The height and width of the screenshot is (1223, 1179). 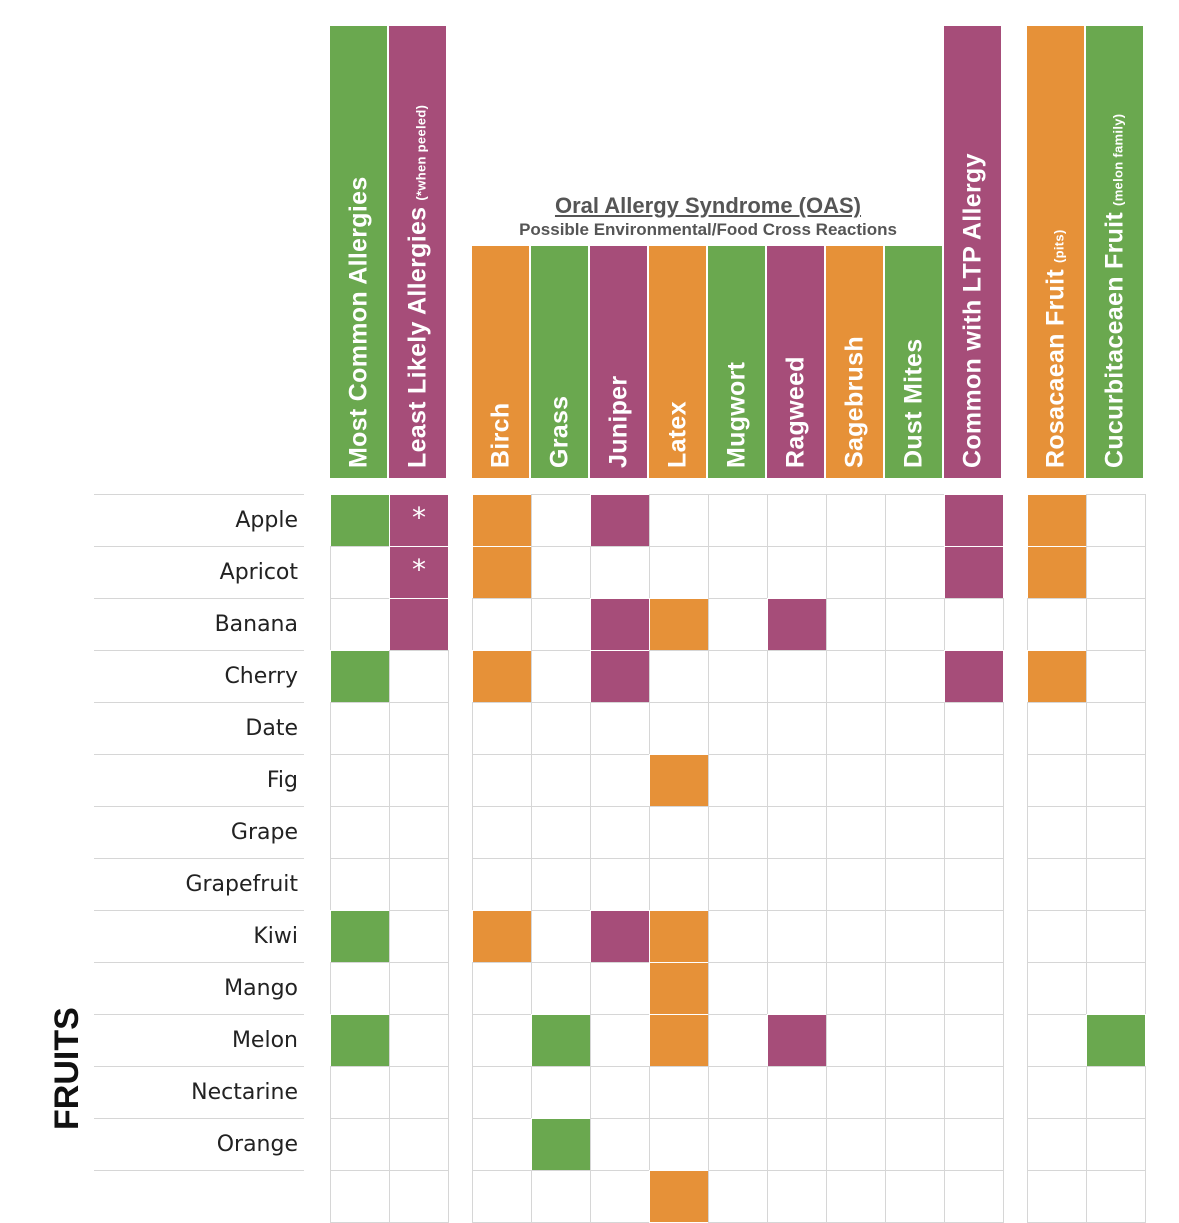 I want to click on oas-title: Oral Allergy Syndrome (OAS), so click(x=708, y=205).